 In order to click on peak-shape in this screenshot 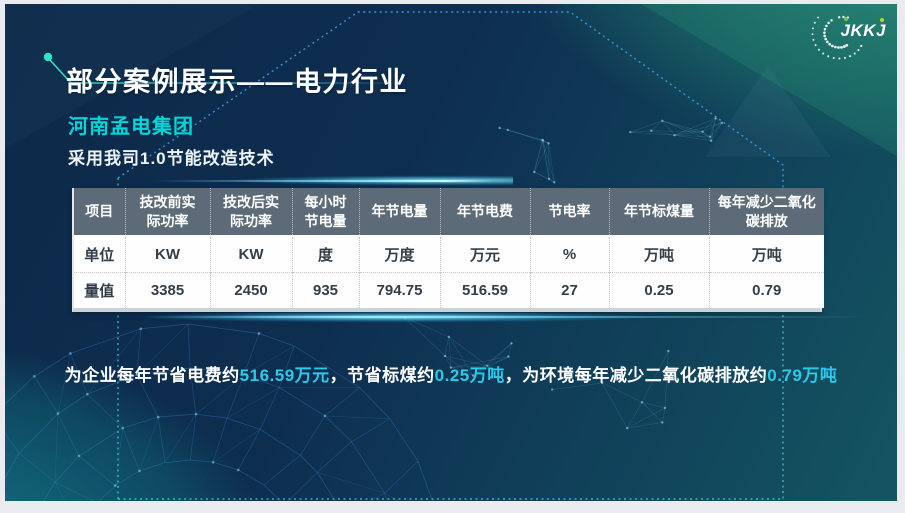, I will do `click(768, 111)`.